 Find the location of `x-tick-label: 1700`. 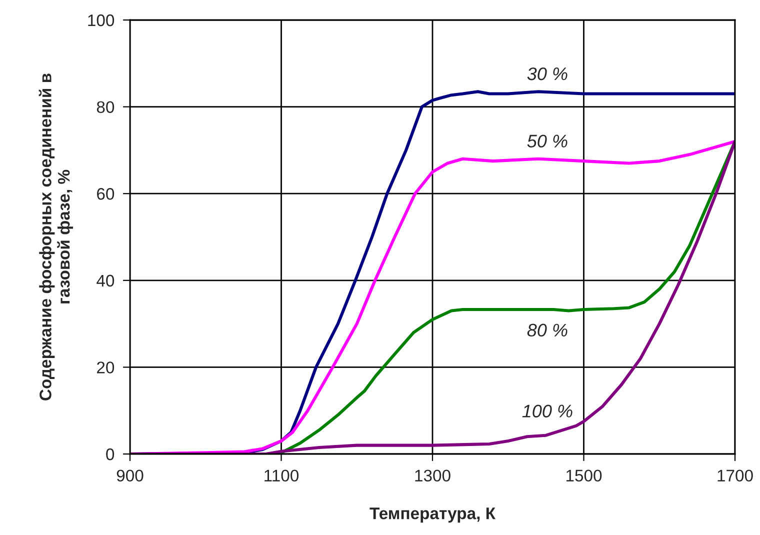

x-tick-label: 1700 is located at coordinates (735, 476).